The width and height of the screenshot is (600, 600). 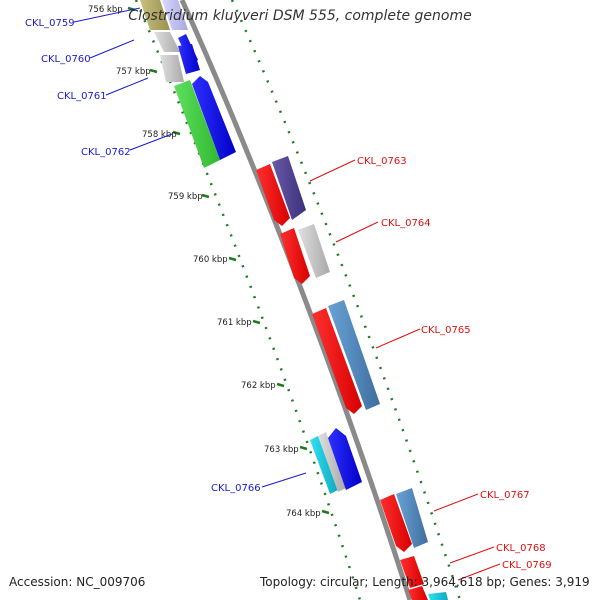 I want to click on gene-feature-CKL_0767b, so click(x=412, y=518).